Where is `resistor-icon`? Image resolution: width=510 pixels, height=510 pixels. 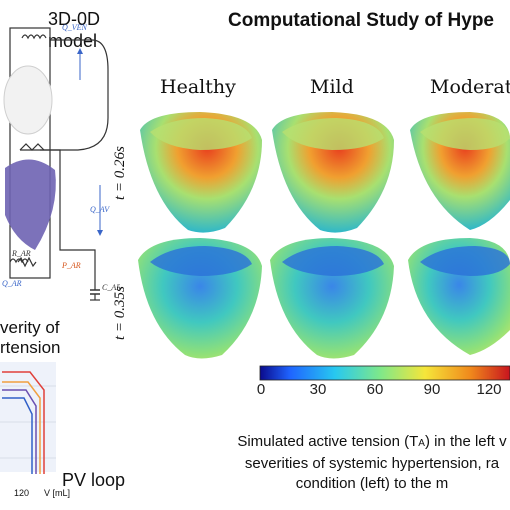 resistor-icon is located at coordinates (27, 262).